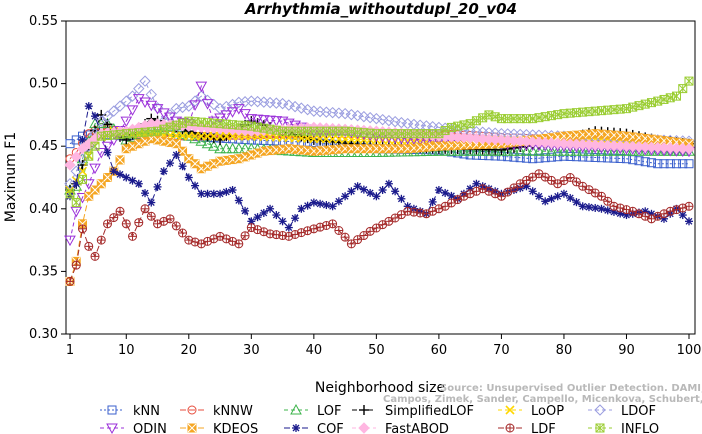  Describe the element at coordinates (126, 350) in the screenshot. I see `x-tick-label: 10` at that location.